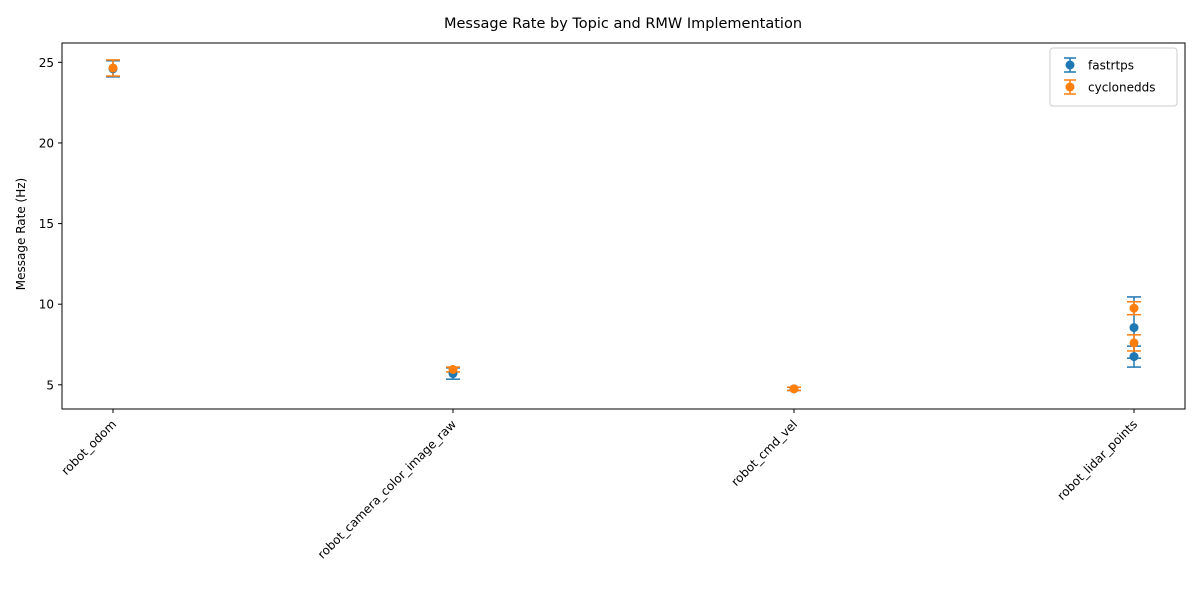  I want to click on legend-box, so click(1113, 77).